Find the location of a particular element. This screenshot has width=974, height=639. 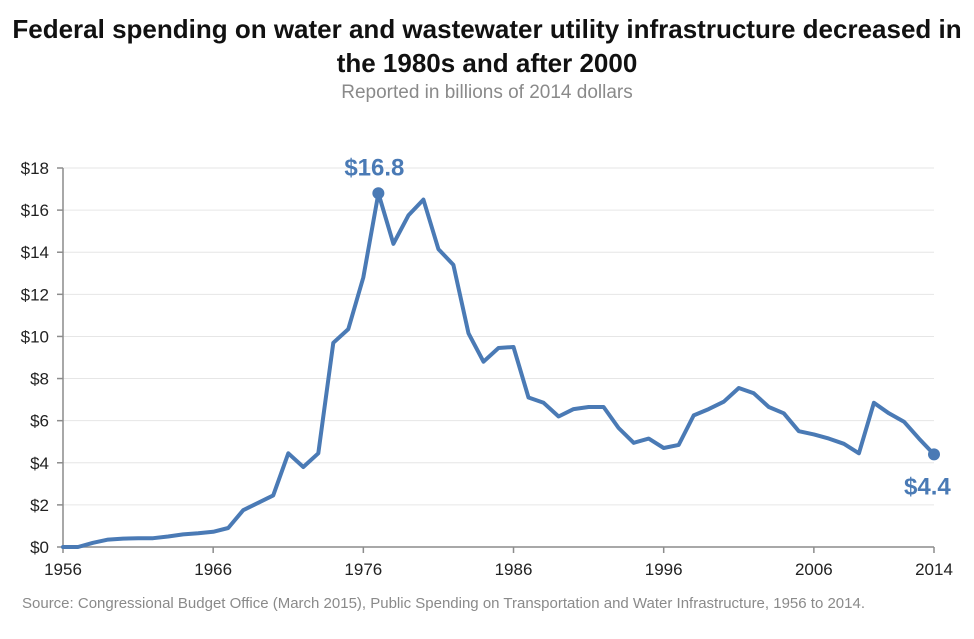

chart-subtitle: Reported in billions of 2014 dollars is located at coordinates (487, 92).